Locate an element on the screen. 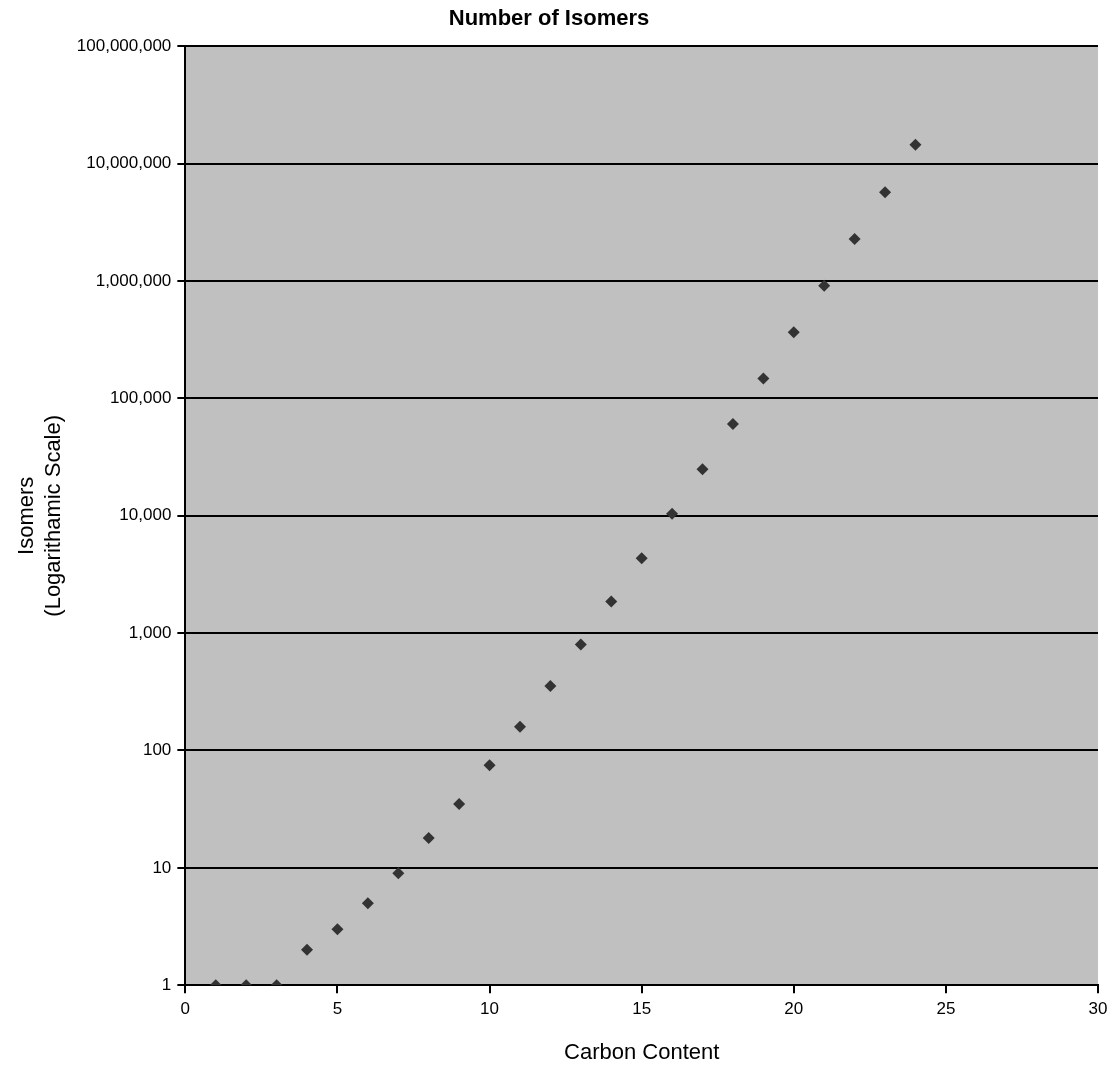  y-tick-label: 1,000,000 is located at coordinates (133, 280).